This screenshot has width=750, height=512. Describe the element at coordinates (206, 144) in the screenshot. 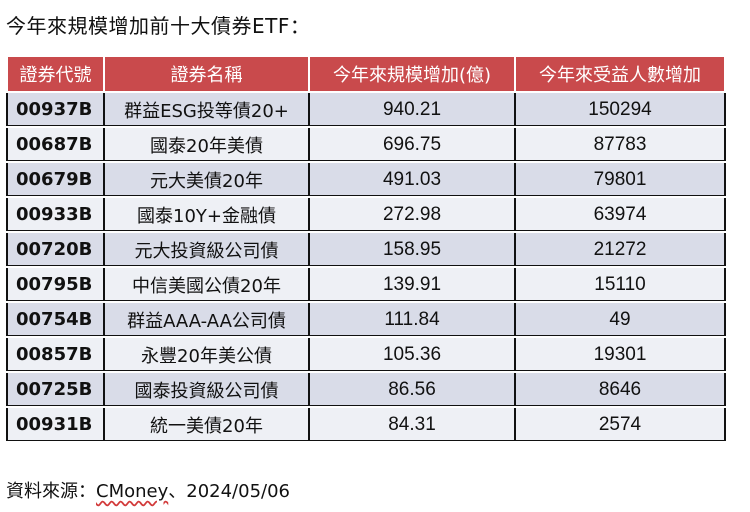

I see `cell-name: 國泰20年美債` at that location.